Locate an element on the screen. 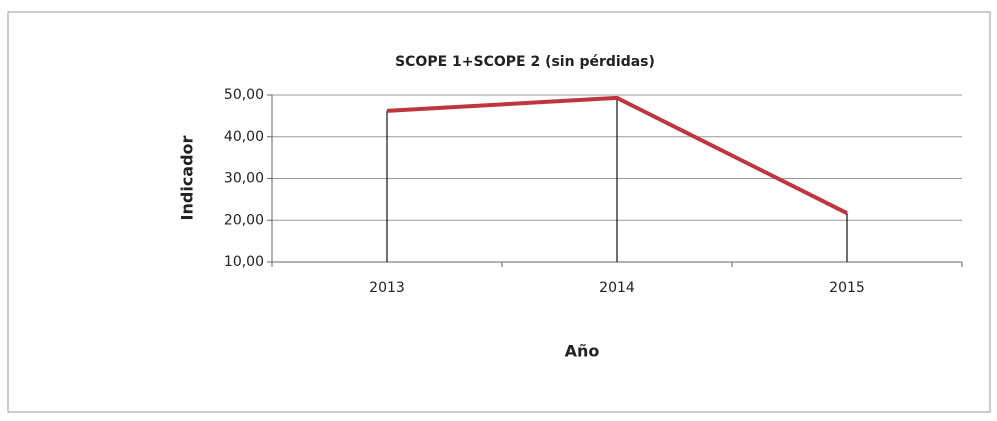 The height and width of the screenshot is (421, 997). x-tick-label: 2013 is located at coordinates (387, 288).